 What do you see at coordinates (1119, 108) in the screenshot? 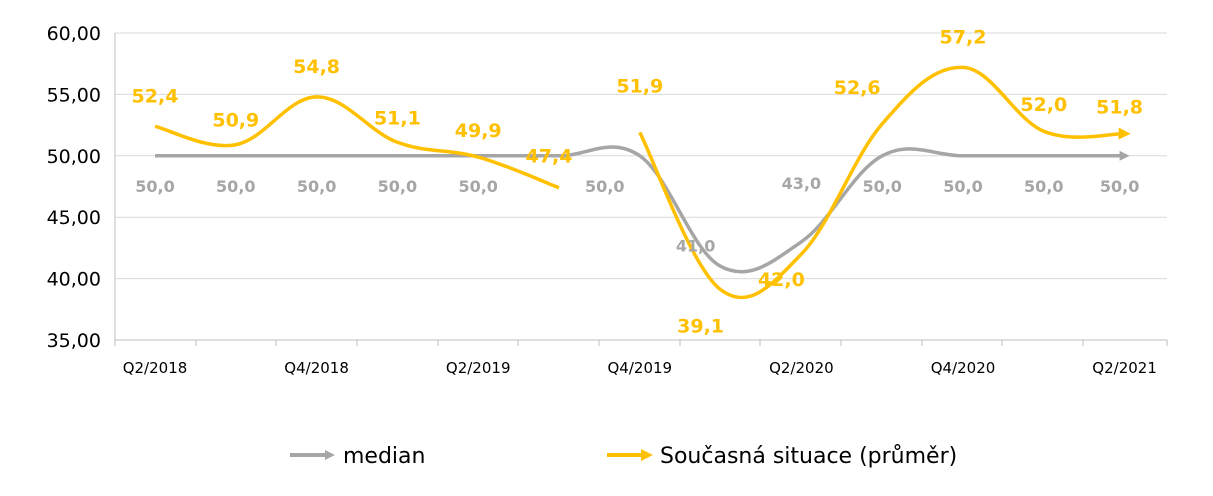
I see `data-label-current: 51,8` at bounding box center [1119, 108].